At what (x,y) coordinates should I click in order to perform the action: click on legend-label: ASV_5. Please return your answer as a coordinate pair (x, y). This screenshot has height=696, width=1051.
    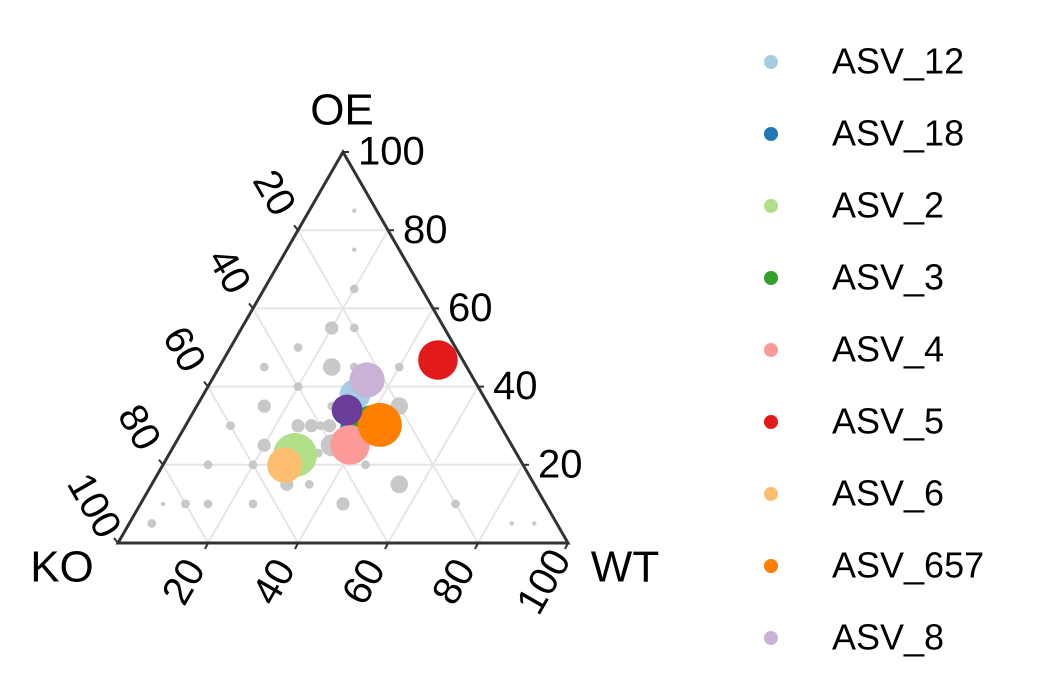
    Looking at the image, I should click on (888, 421).